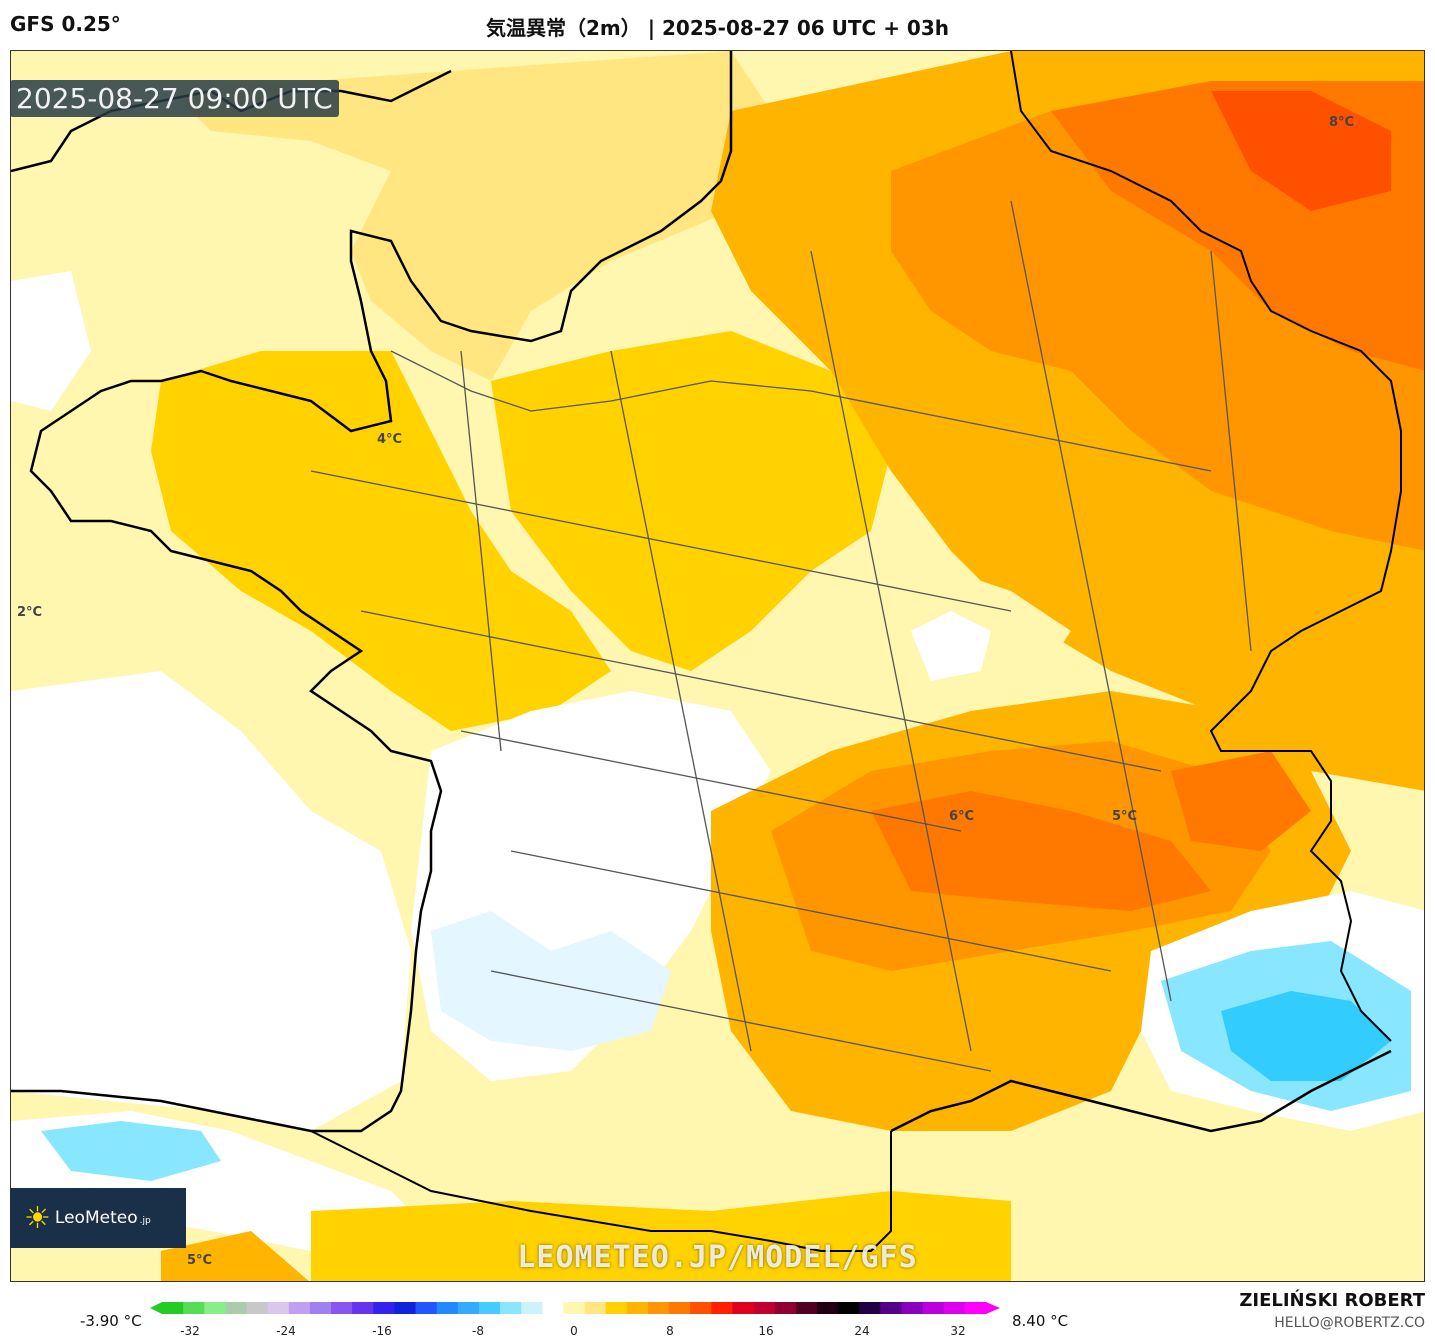  What do you see at coordinates (717, 28) in the screenshot?
I see `map-title: 気温異常（2m） | 2025-08-27 06 UTC + 03h` at bounding box center [717, 28].